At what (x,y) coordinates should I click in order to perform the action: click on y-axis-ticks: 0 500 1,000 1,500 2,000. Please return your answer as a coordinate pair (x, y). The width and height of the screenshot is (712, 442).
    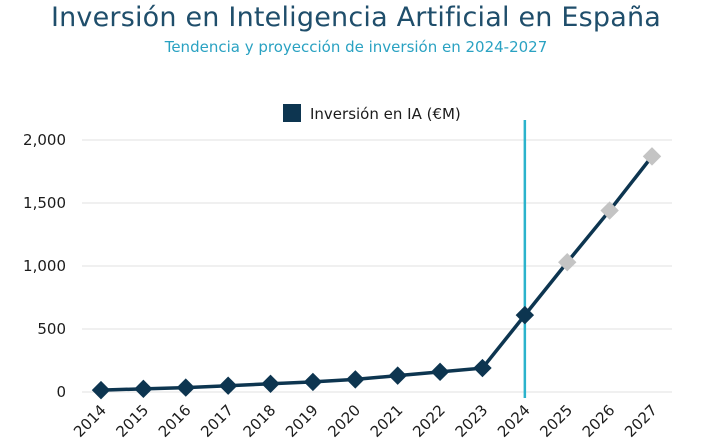
    Looking at the image, I should click on (44, 266).